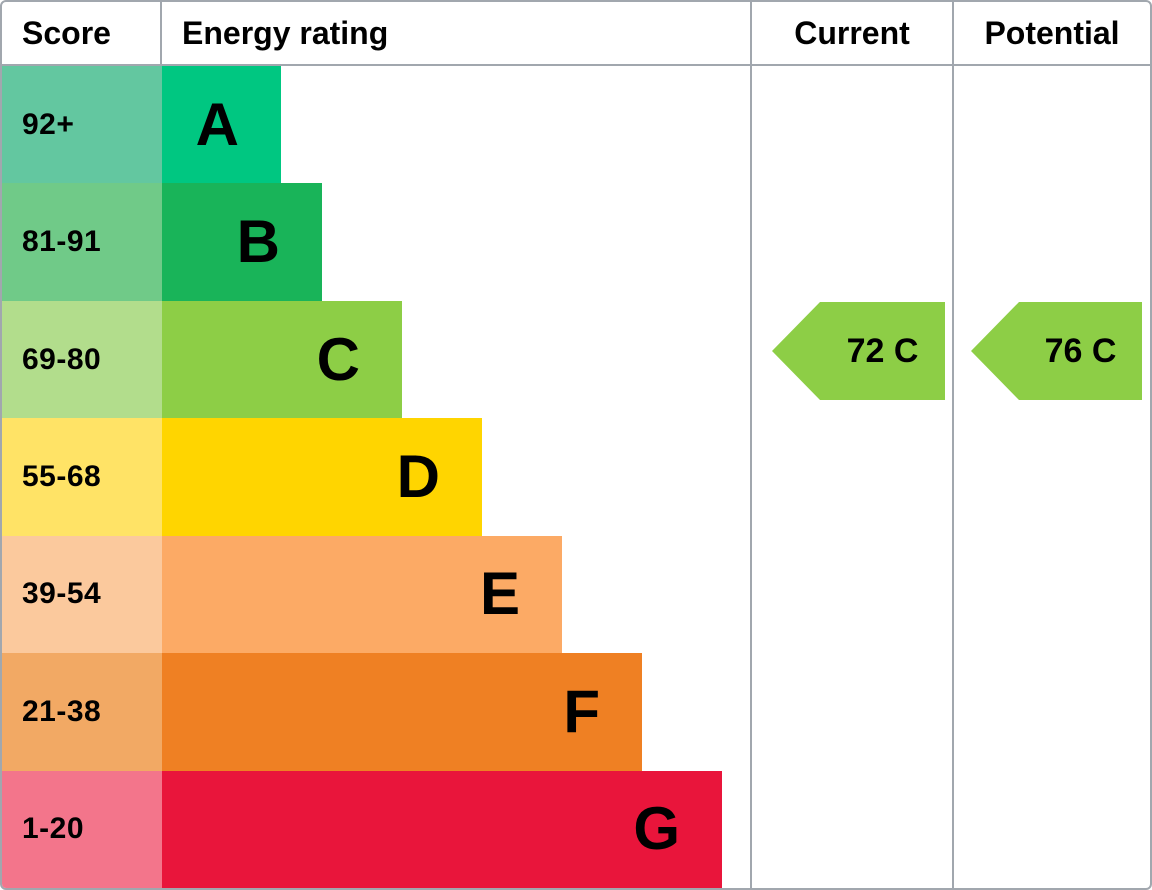 The width and height of the screenshot is (1152, 890). I want to click on band-score-cell: 21-38, so click(82, 712).